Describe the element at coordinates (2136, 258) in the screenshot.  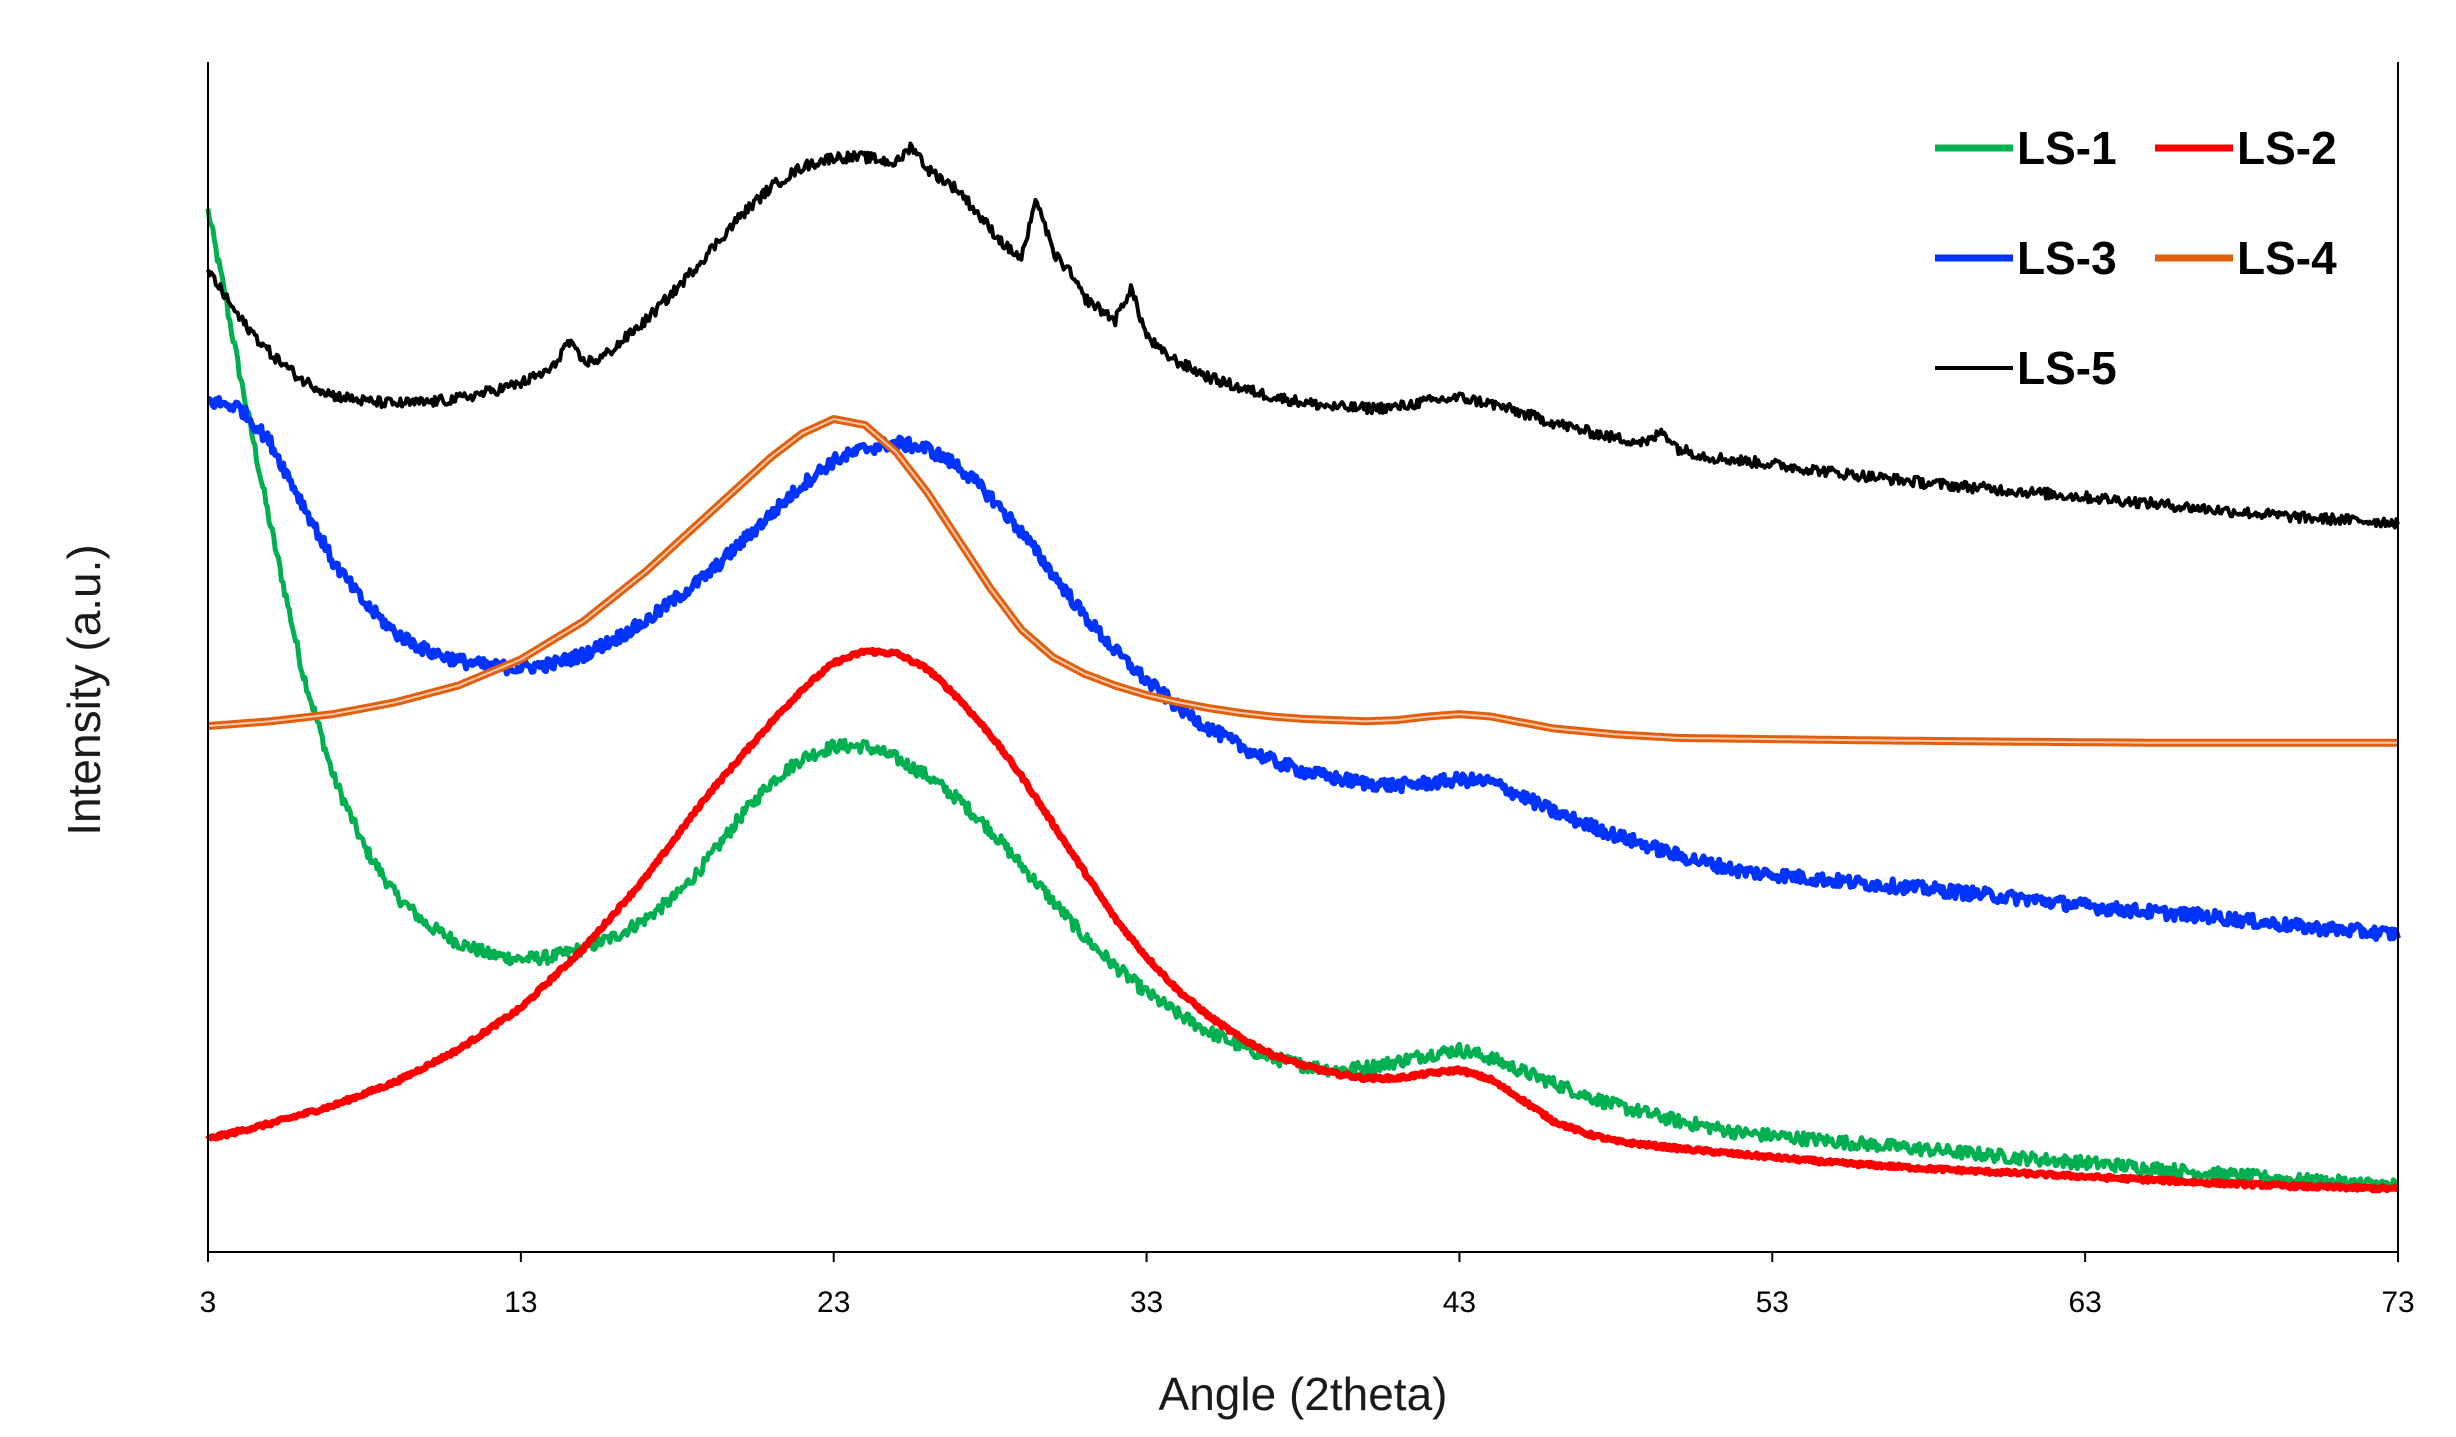
I see `legend: LS-1 LS-2 LS-3 LS-4 LS-5` at that location.